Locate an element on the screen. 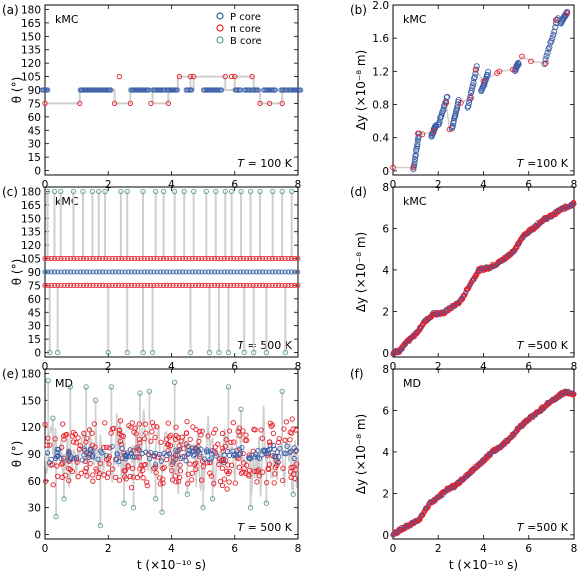 The width and height of the screenshot is (581, 574). y-tick-label: 90 is located at coordinates (34, 273).